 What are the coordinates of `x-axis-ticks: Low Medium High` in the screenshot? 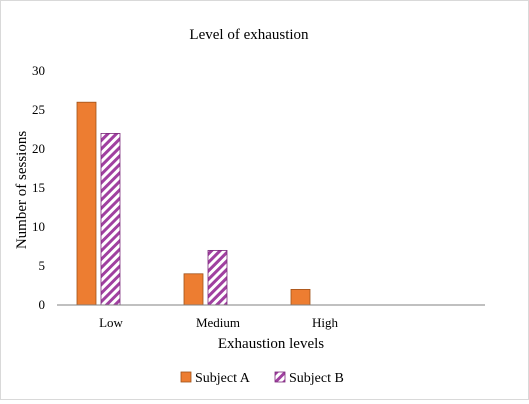 It's located at (218, 322).